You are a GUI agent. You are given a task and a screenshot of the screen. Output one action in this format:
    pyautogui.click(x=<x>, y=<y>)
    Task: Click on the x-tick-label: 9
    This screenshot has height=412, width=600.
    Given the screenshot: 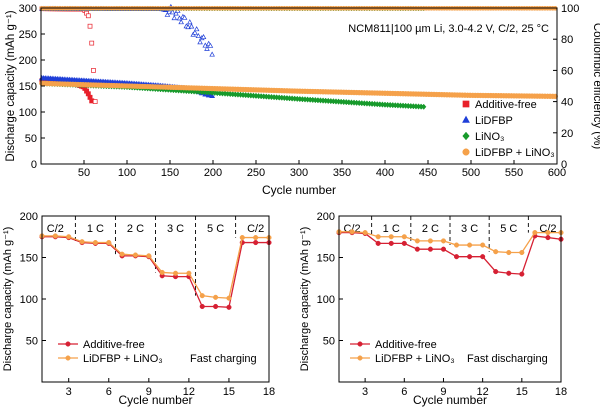 What is the action you would take?
    pyautogui.click(x=443, y=392)
    